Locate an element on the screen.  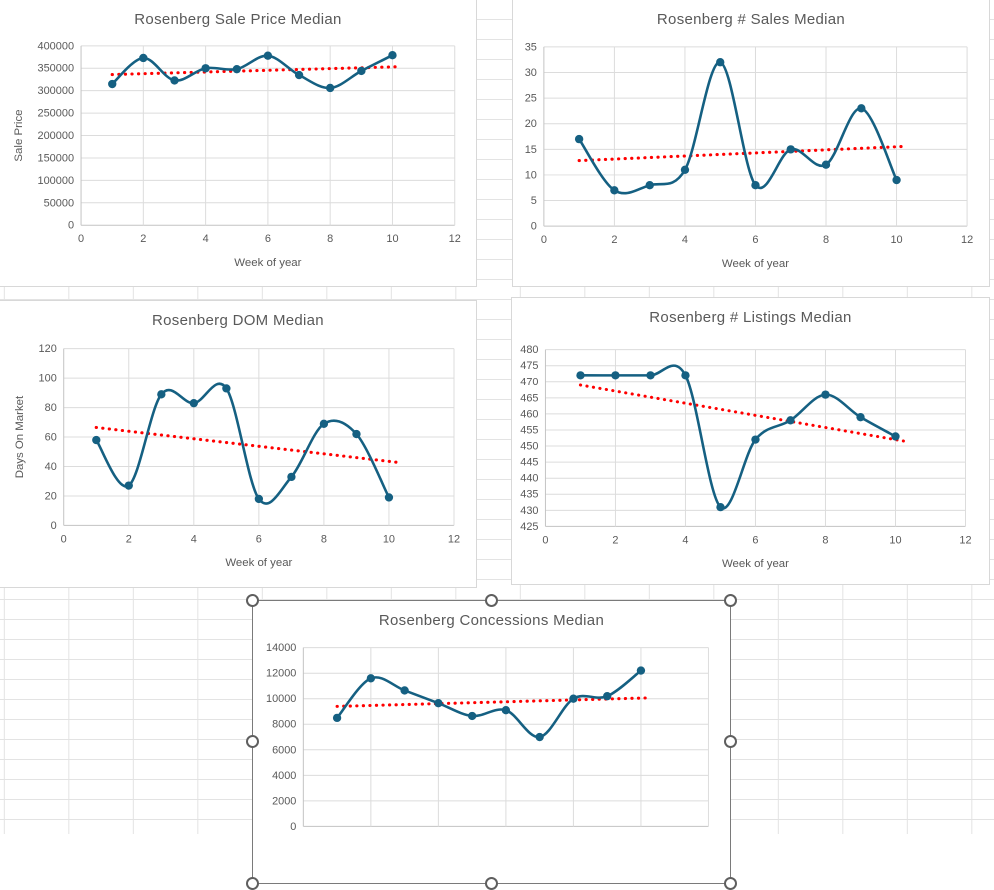
chart-canvas: 0 2000 4000 6000 8000 10000 12000 14000 is located at coordinates (487, 737).